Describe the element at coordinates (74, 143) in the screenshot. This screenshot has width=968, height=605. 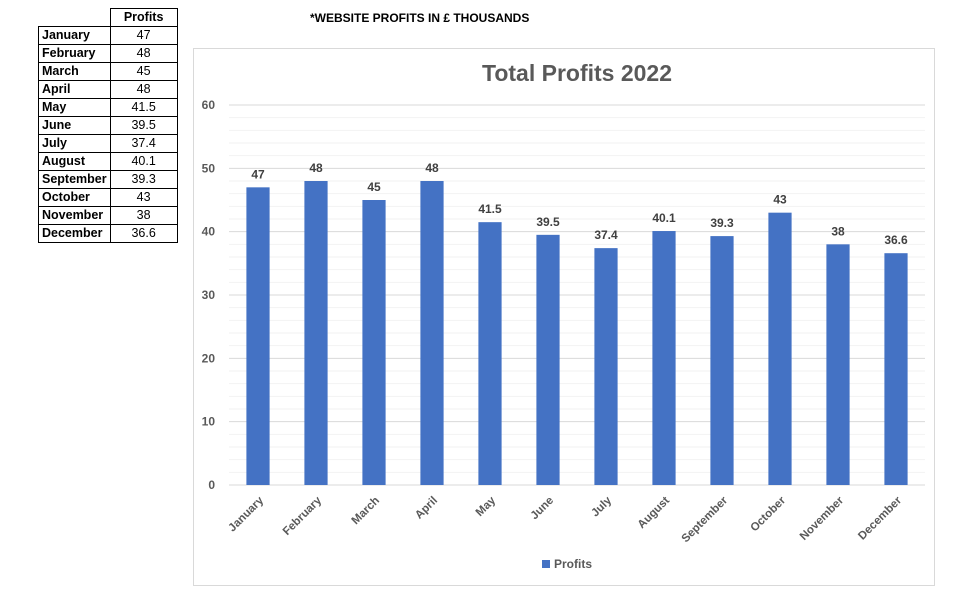
I see `table-month-cell: July` at that location.